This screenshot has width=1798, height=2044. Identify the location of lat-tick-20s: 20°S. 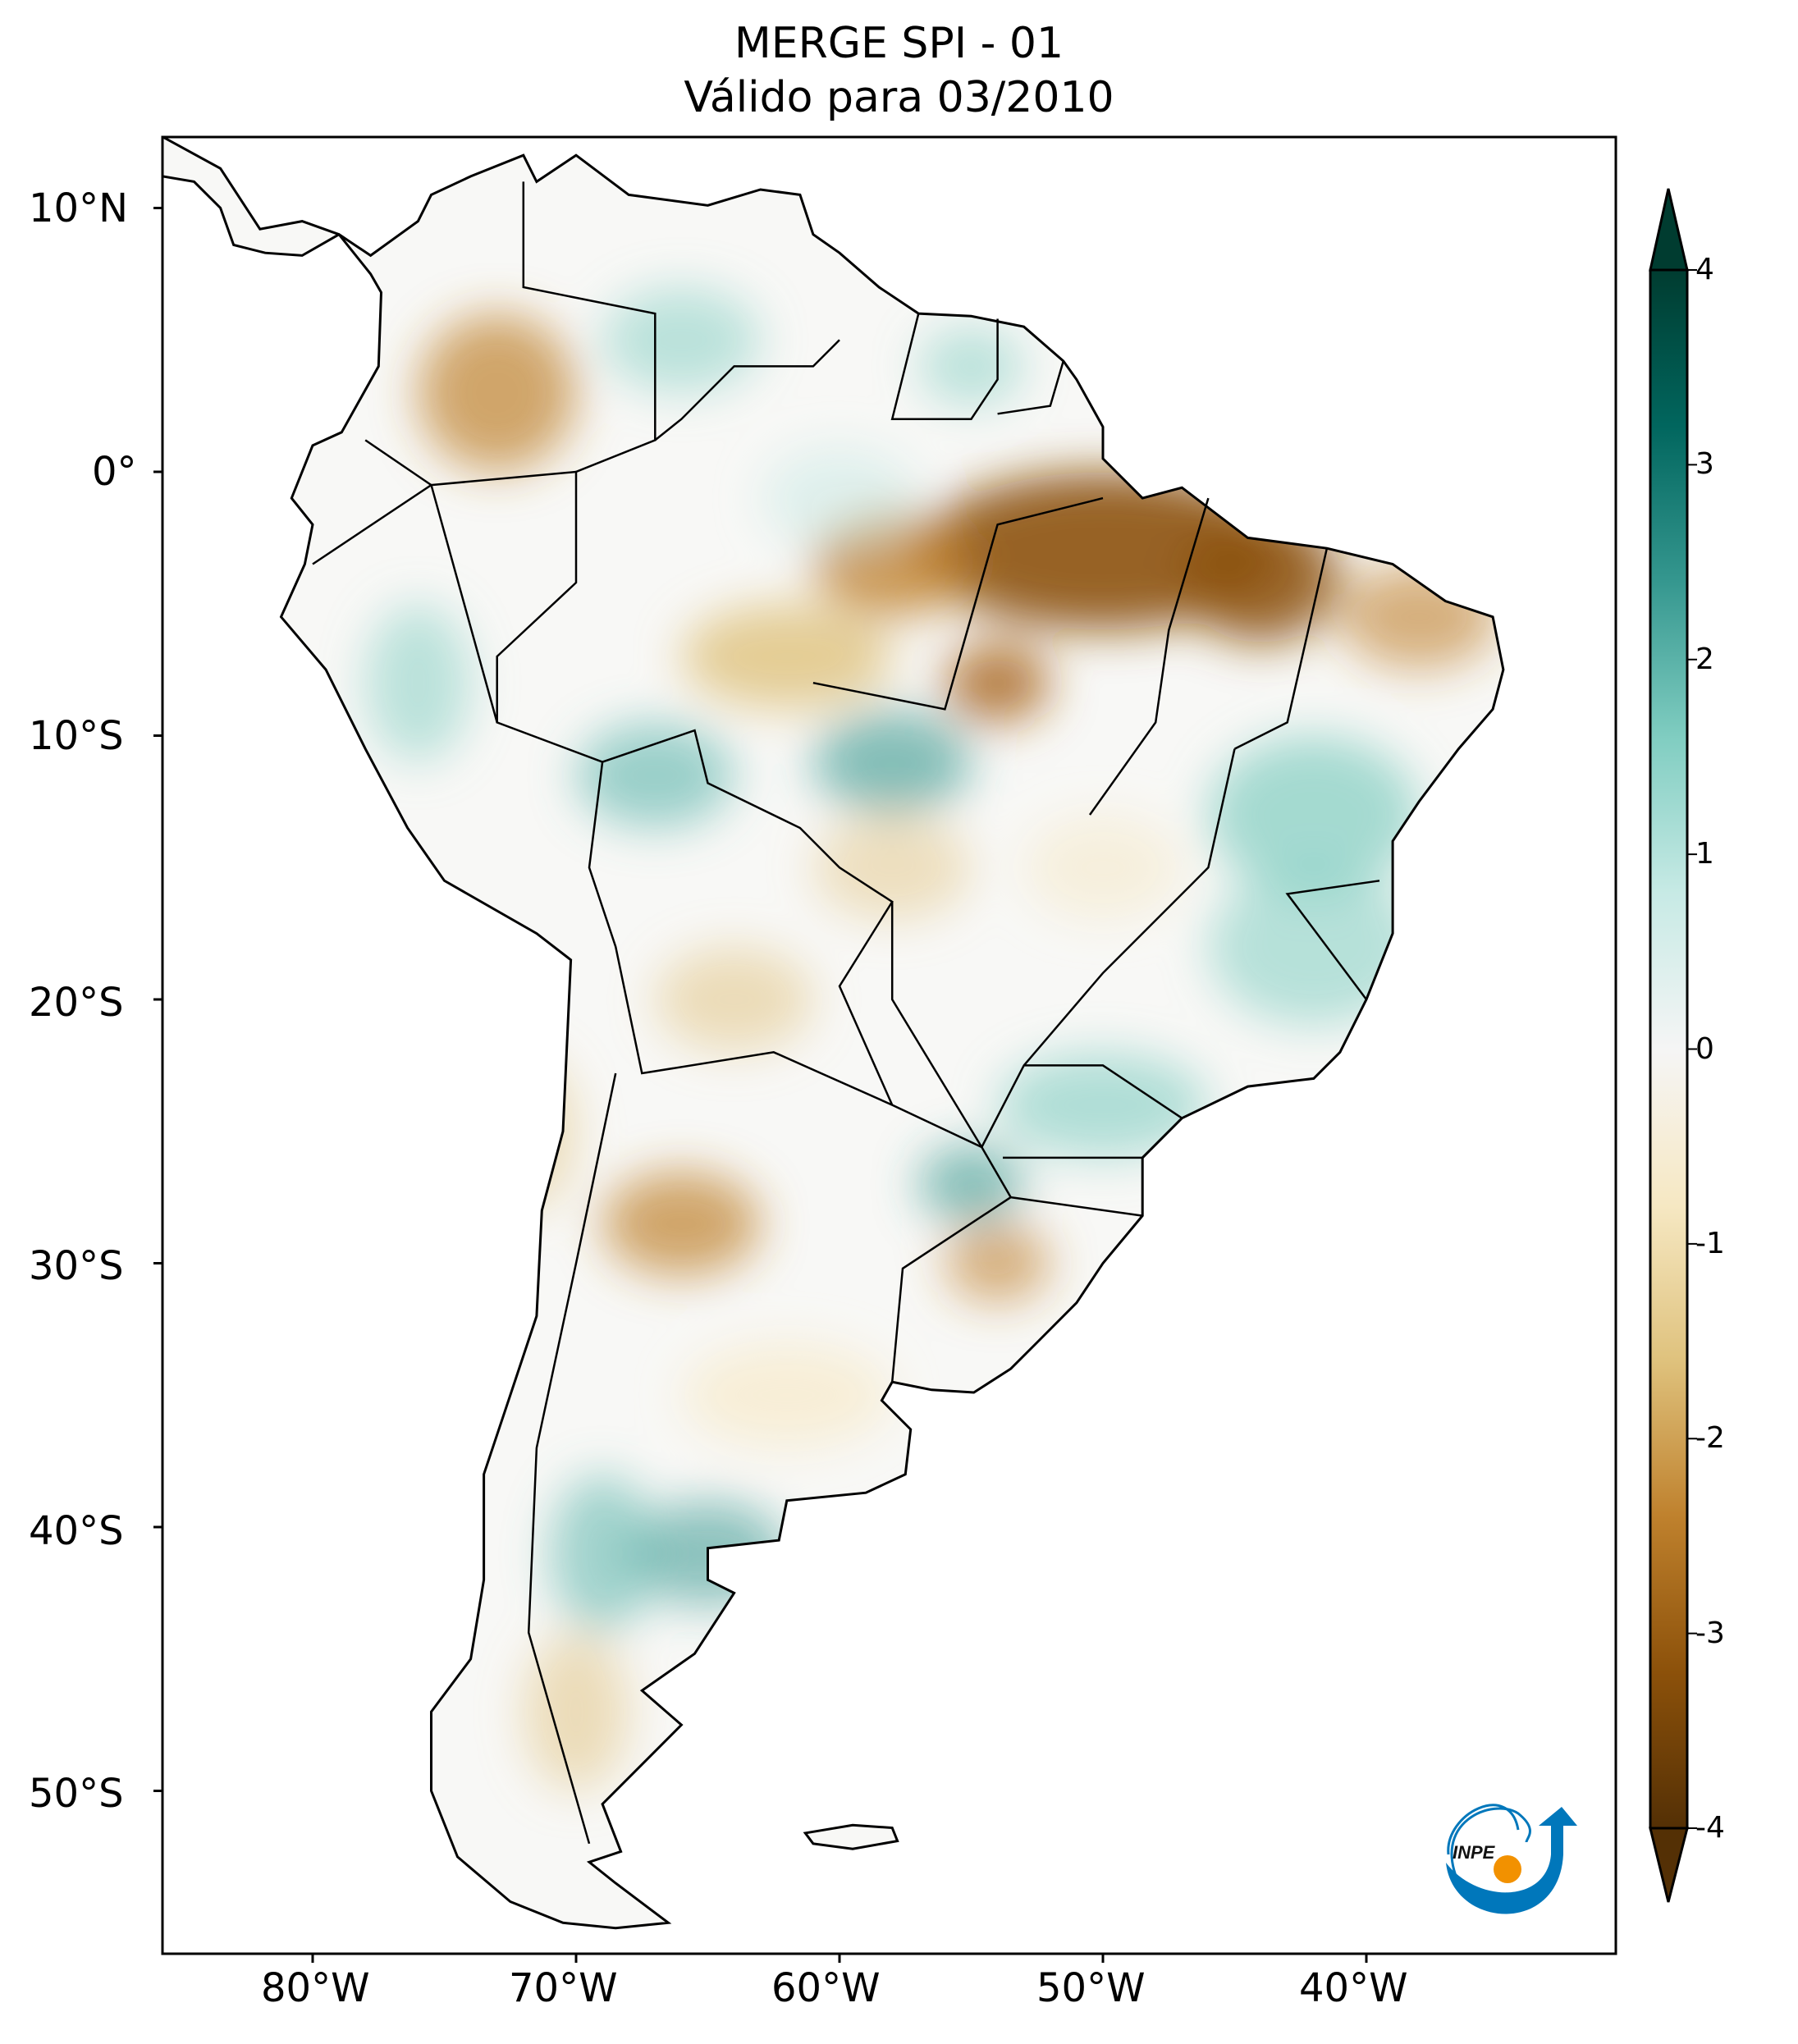
(76, 1003).